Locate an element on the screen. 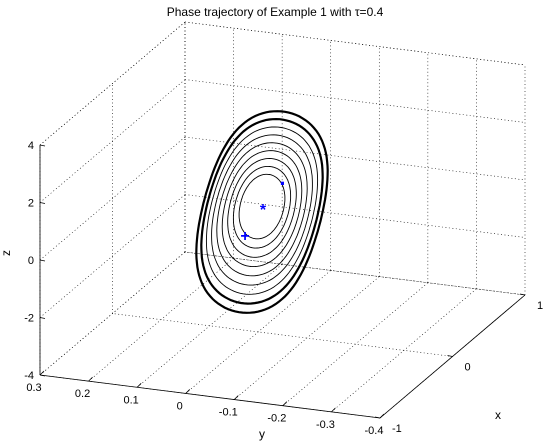 This screenshot has height=445, width=550. y-axis-line is located at coordinates (210, 396).